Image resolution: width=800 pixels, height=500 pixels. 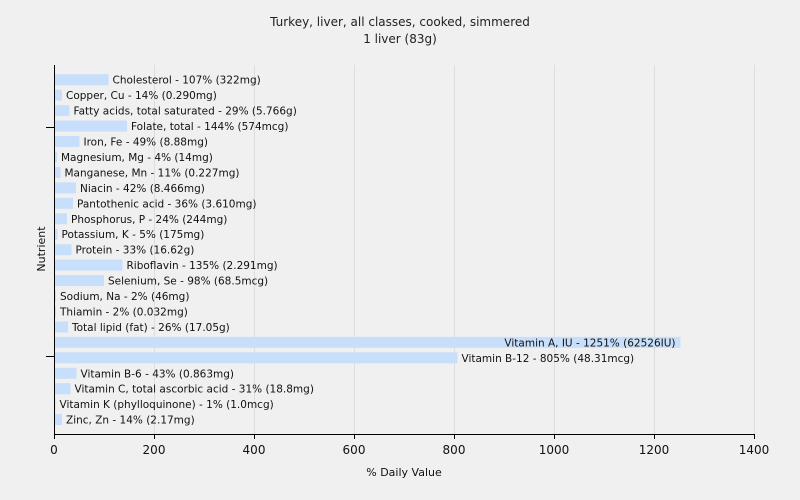 What do you see at coordinates (548, 359) in the screenshot?
I see `bar-label: Vitamin B-12 - 805% (48.31mcg)` at bounding box center [548, 359].